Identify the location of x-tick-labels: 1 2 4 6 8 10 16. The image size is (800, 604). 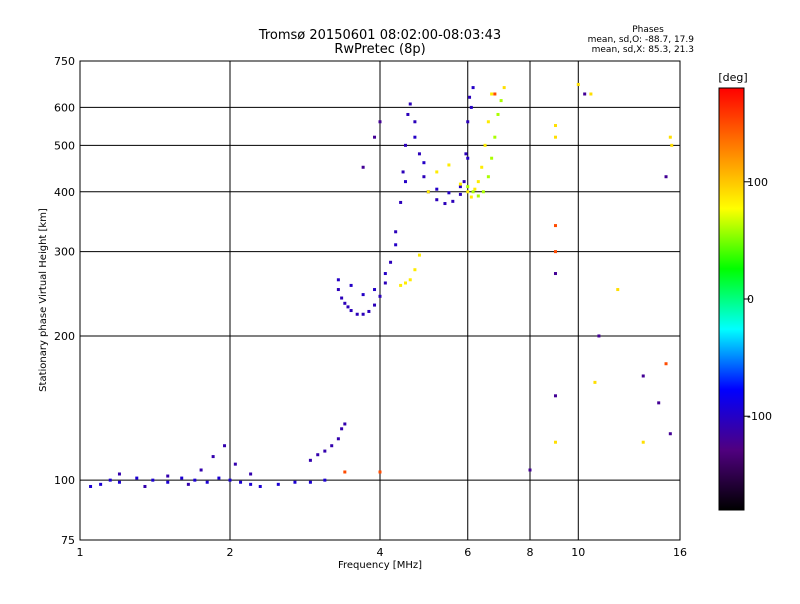
(382, 552).